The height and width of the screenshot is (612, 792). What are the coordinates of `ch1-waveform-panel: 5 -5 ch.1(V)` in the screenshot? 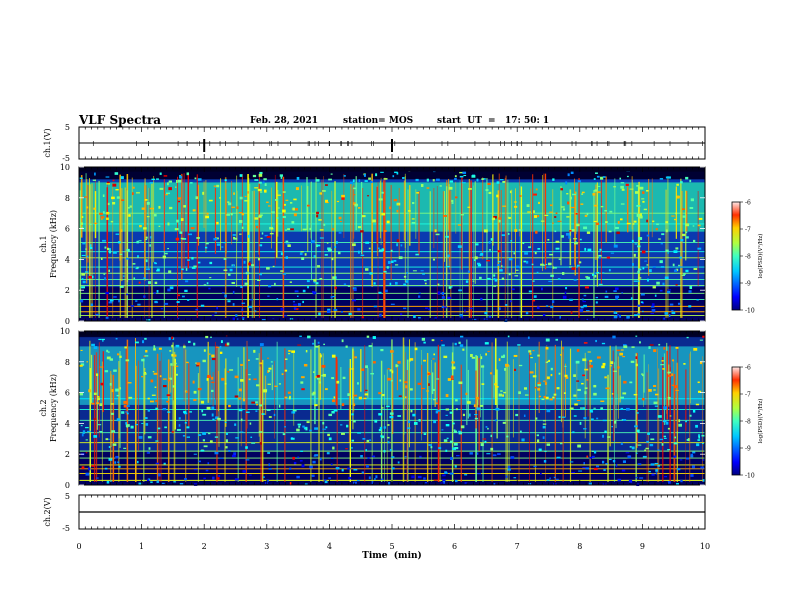 It's located at (374, 143).